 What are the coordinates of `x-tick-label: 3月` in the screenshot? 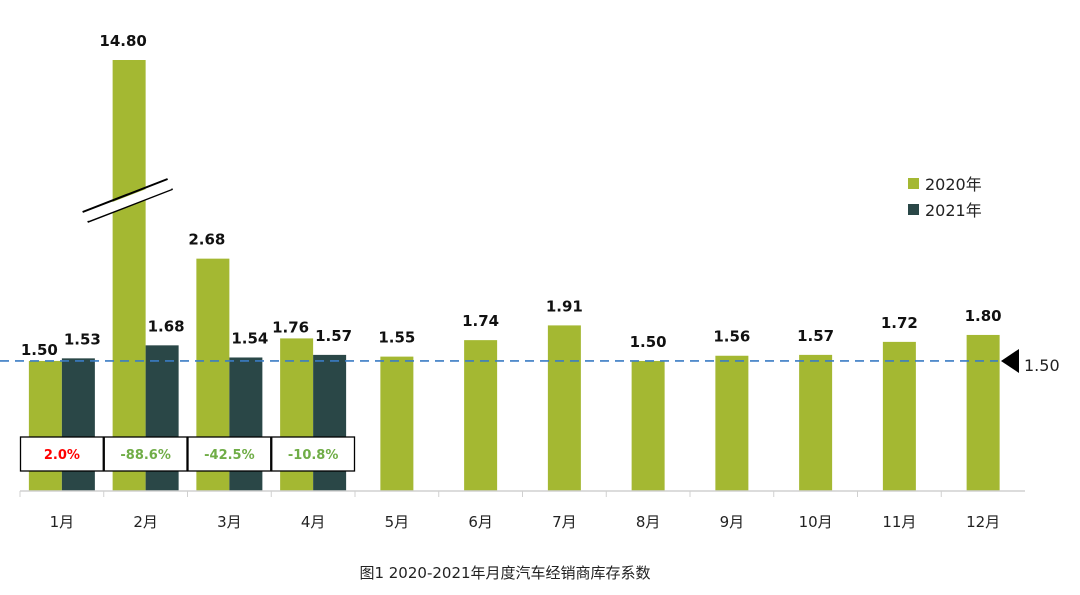 It's located at (229, 522).